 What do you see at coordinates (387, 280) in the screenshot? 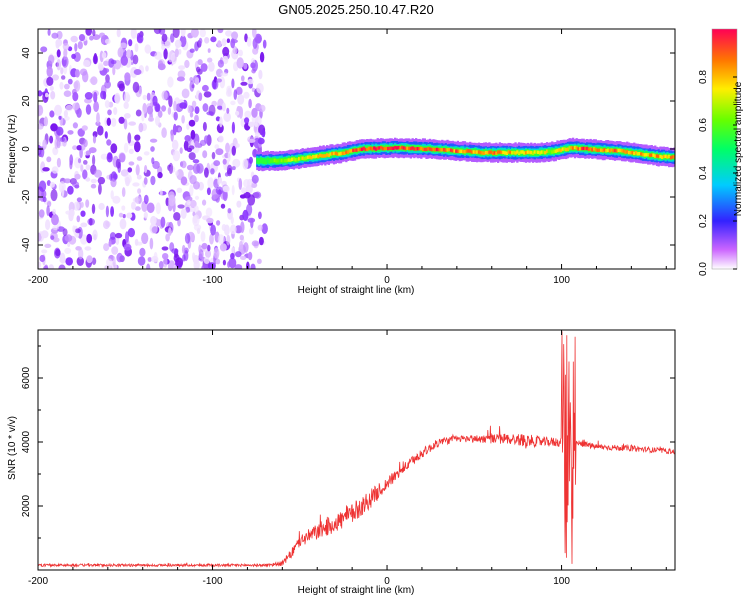
I see `spectrogram-x-tick-label: 0` at bounding box center [387, 280].